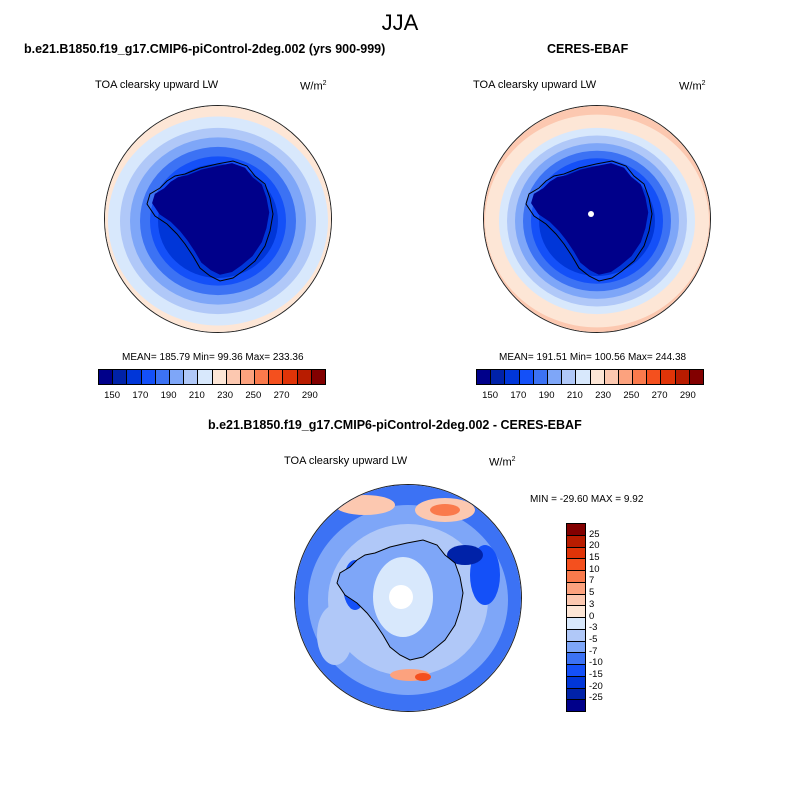 The image size is (800, 800). I want to click on panel1-stats: MEAN= 185.79 Min= 99.36 Max= 233.36, so click(213, 357).